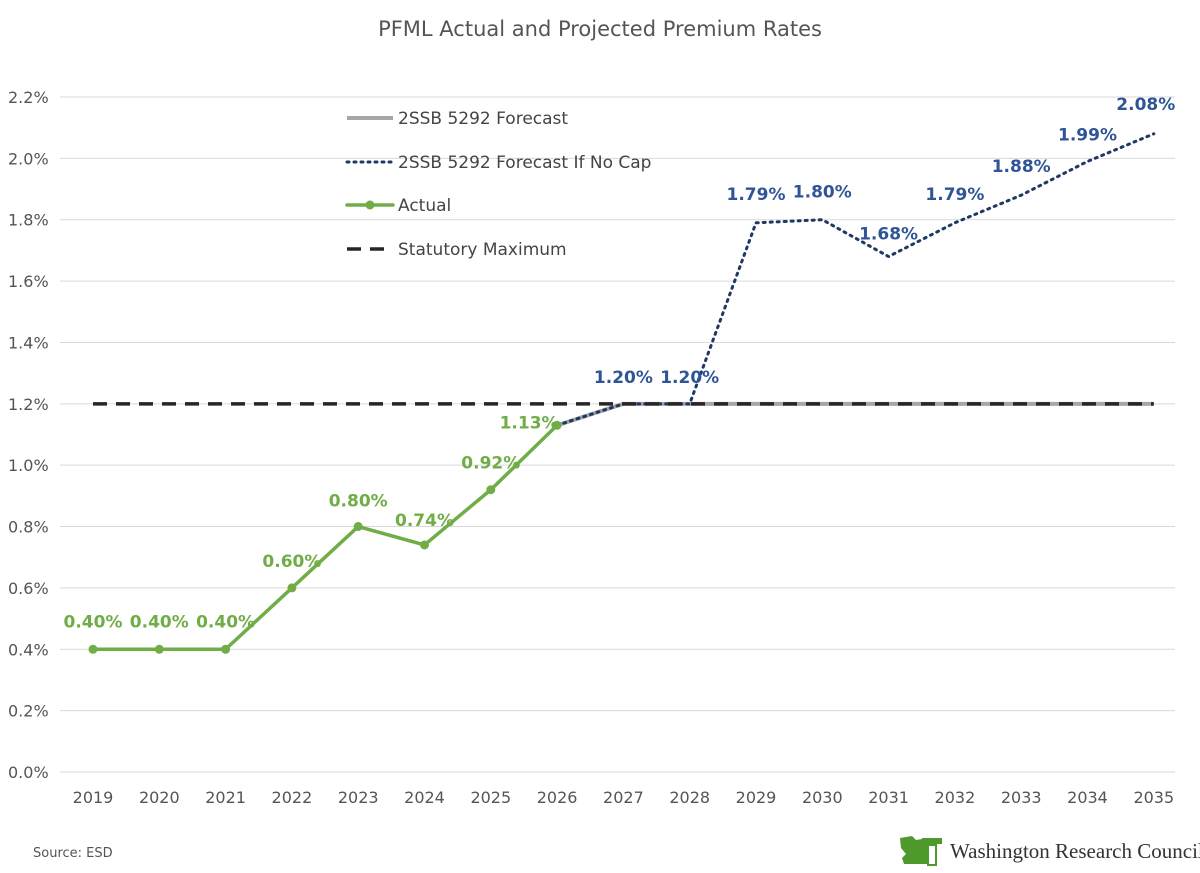  I want to click on x-tick-label: 2024, so click(424, 797).